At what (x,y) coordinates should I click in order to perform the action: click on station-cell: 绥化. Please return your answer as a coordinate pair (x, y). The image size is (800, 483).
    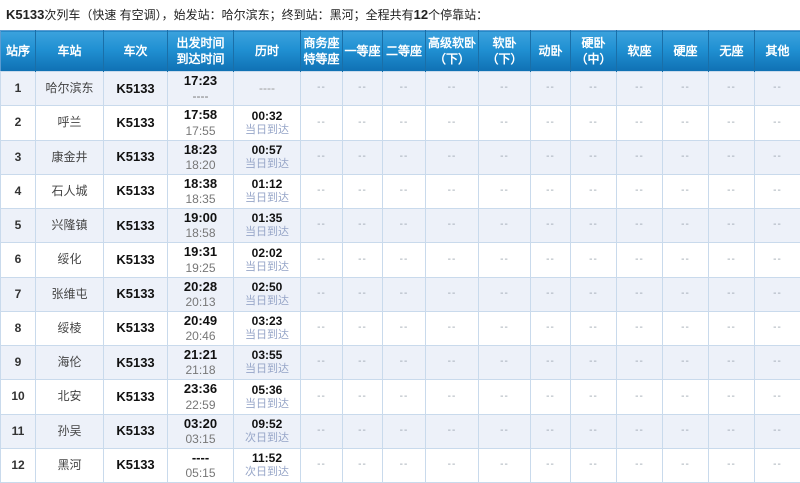
    Looking at the image, I should click on (70, 260).